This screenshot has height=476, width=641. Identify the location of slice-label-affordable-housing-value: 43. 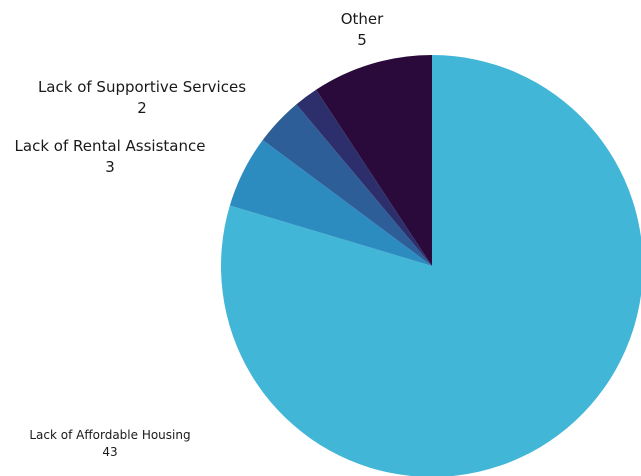
(110, 451).